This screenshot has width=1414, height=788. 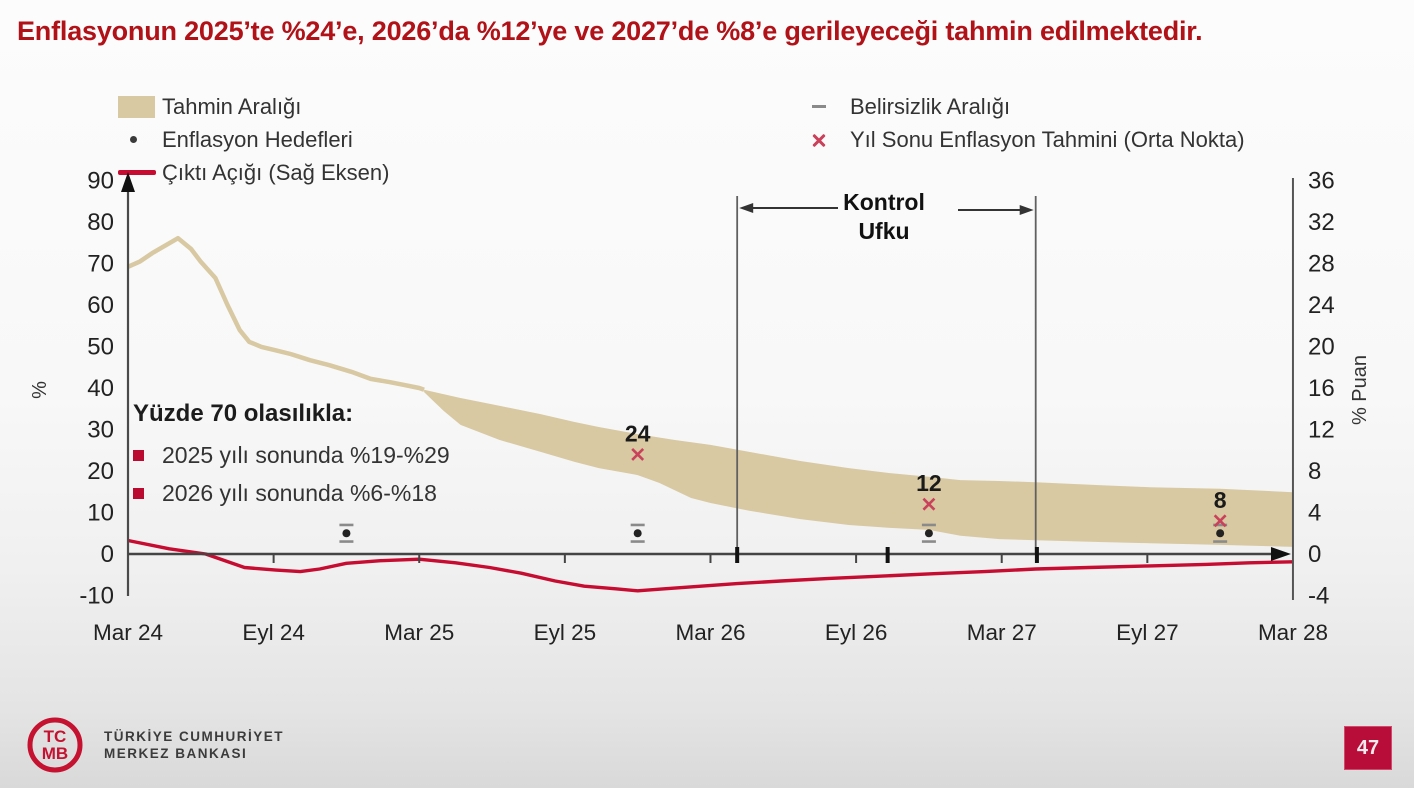 What do you see at coordinates (710, 565) in the screenshot?
I see `output-gap-line` at bounding box center [710, 565].